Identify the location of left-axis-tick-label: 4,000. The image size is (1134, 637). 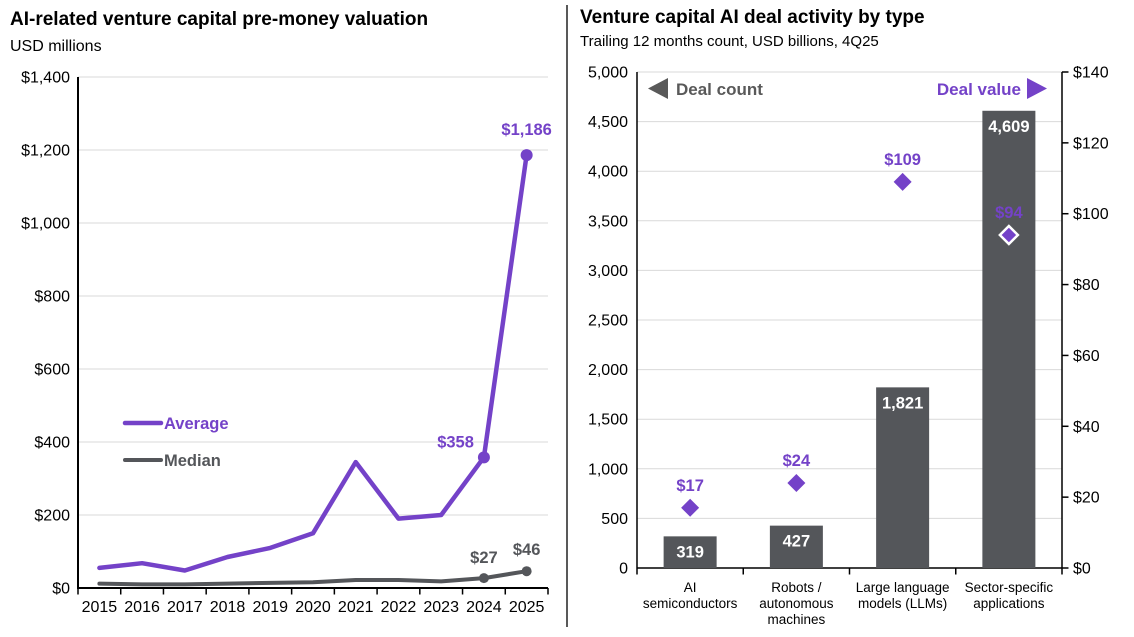
(608, 172).